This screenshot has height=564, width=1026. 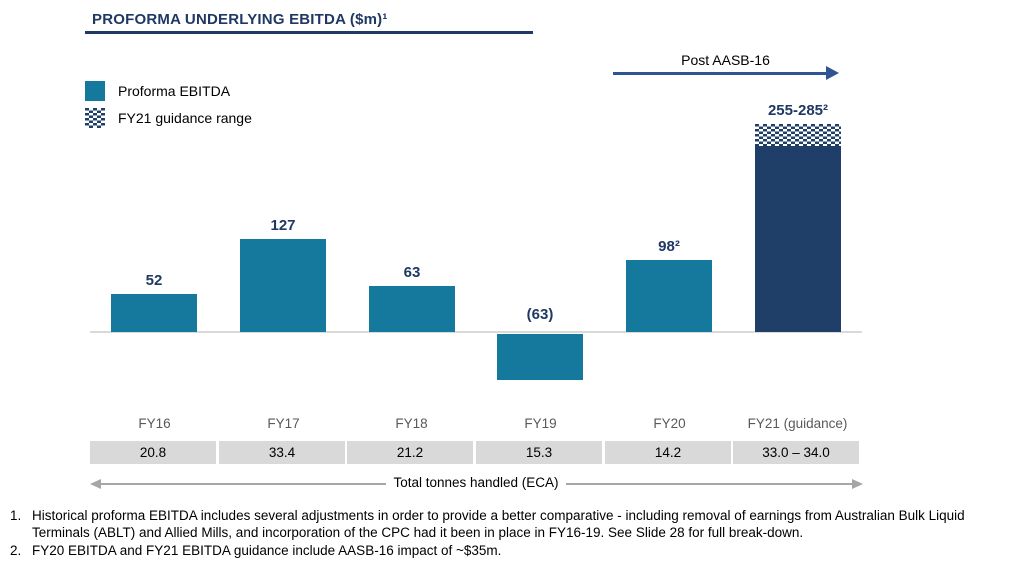 I want to click on table-header-fy21-guidance: FY21 (guidance), so click(x=797, y=423).